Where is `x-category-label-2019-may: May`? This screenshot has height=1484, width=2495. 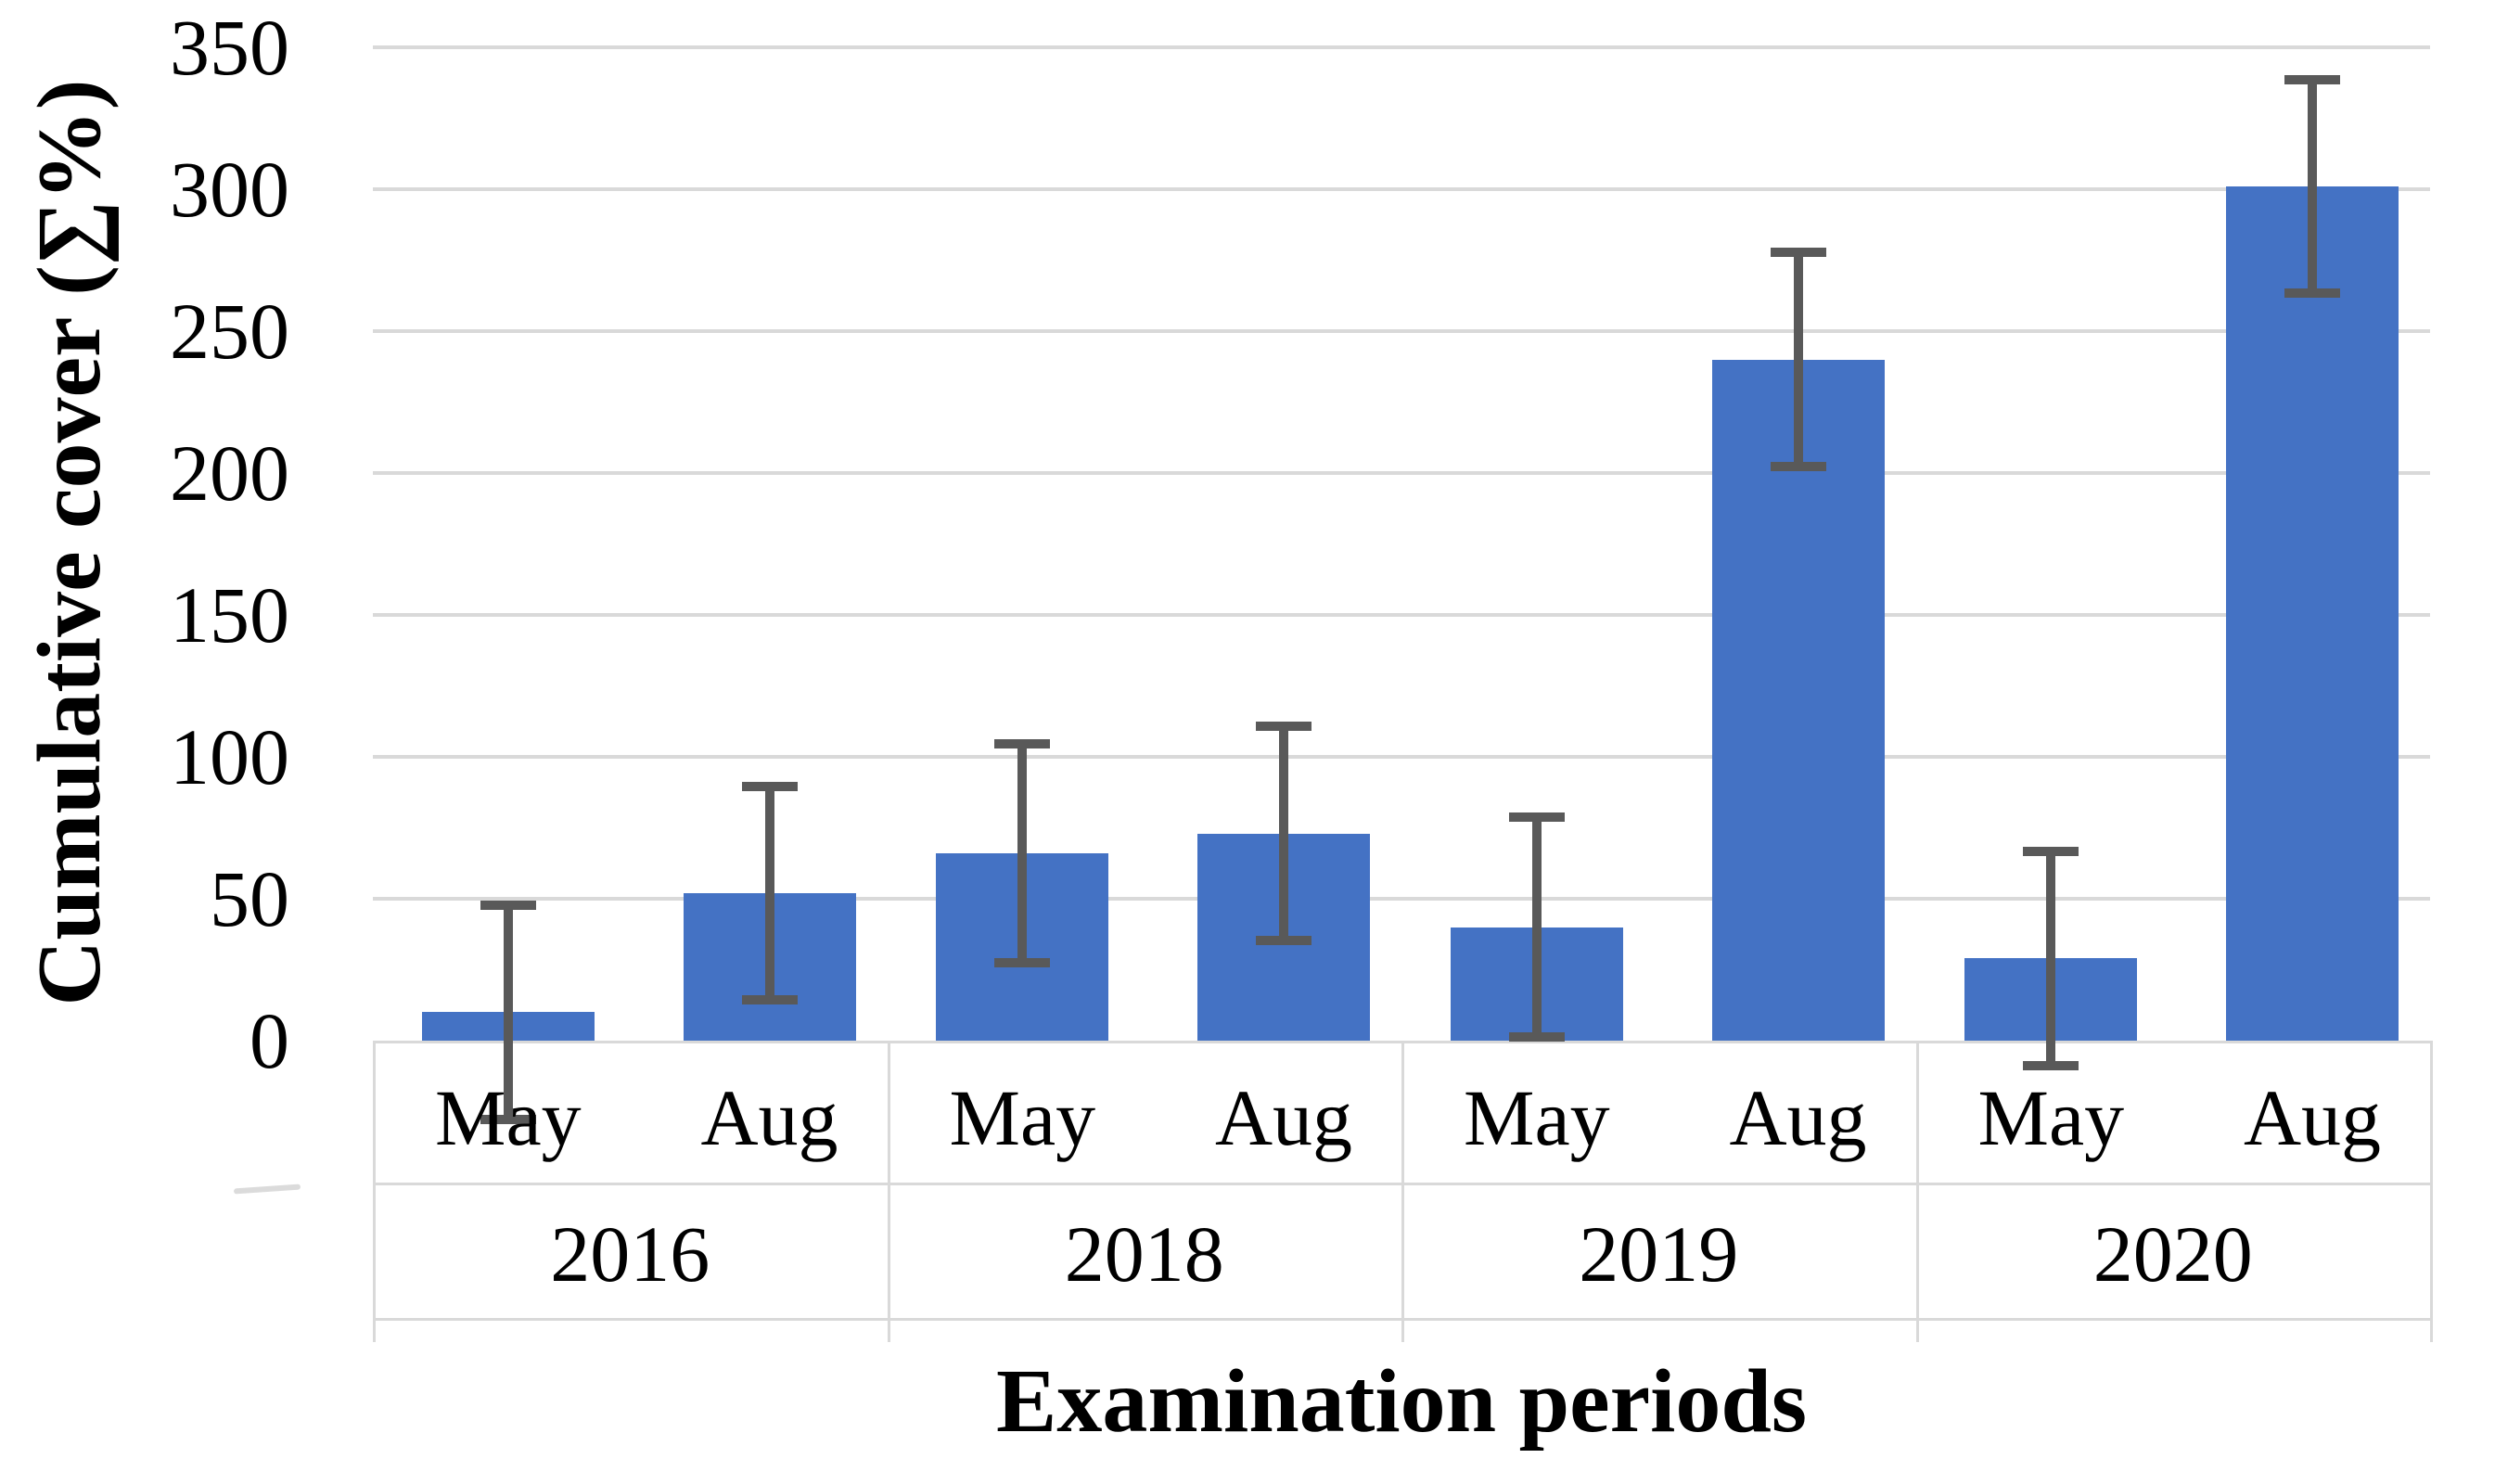
x-category-label-2019-may: May is located at coordinates (1537, 1117).